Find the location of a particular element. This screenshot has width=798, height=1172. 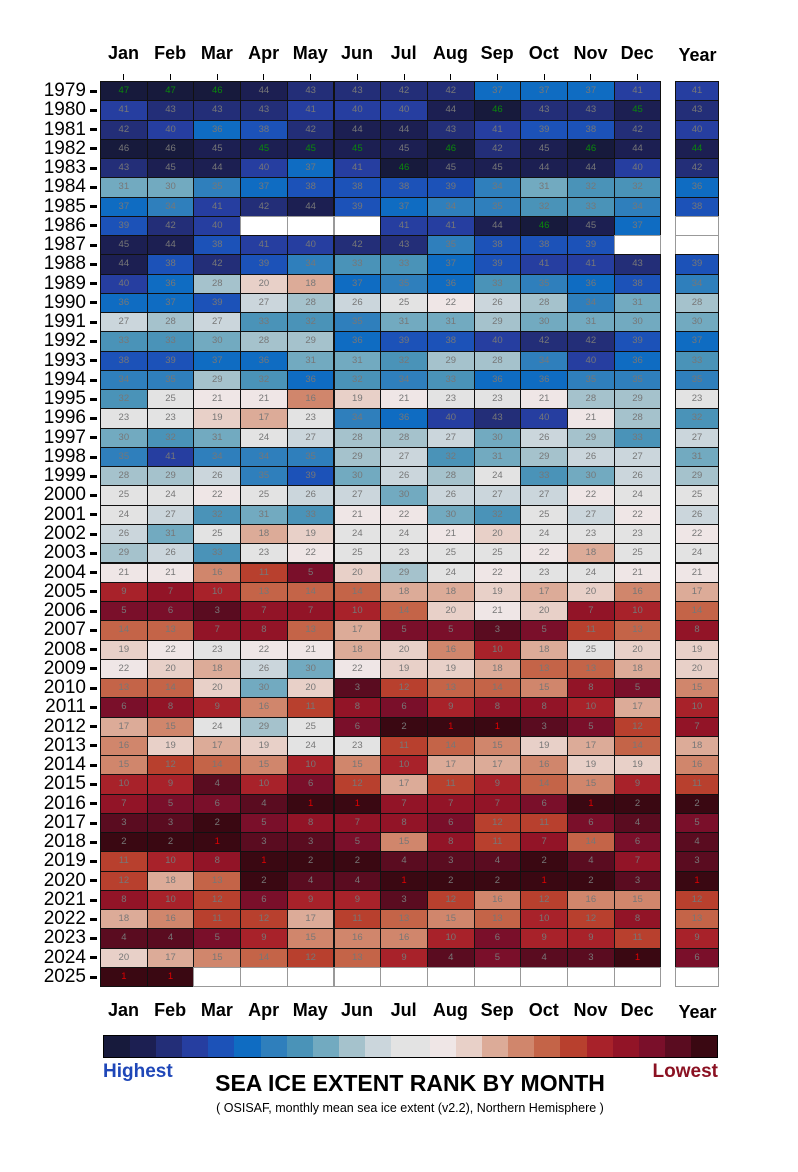

year-label: 1983 is located at coordinates (64, 168).